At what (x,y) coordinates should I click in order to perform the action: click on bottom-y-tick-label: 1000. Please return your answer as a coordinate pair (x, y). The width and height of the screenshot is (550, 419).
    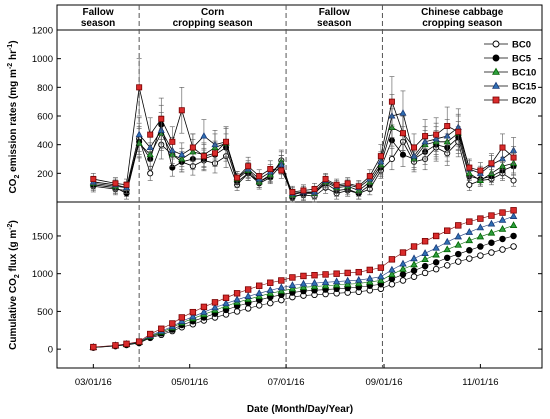
    Looking at the image, I should click on (42, 274).